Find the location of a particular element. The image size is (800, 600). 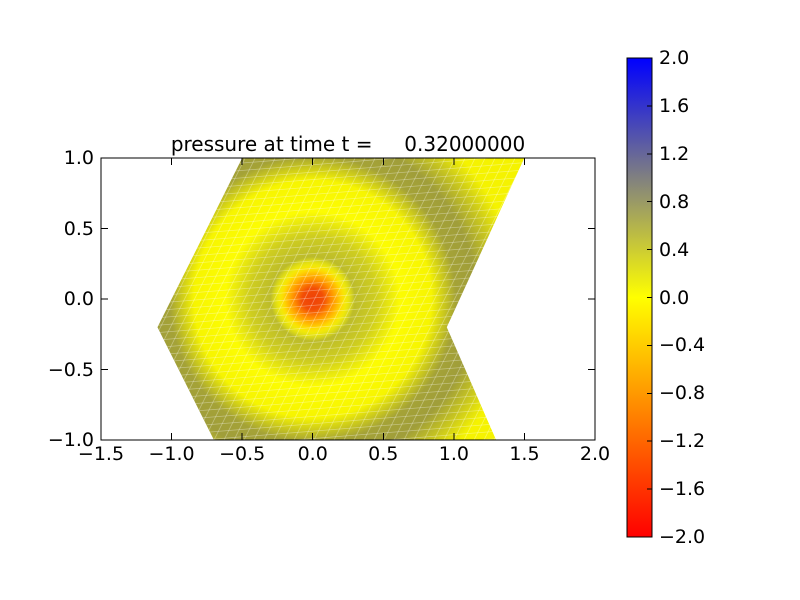

x-tick-label: 0.0 is located at coordinates (312, 454).